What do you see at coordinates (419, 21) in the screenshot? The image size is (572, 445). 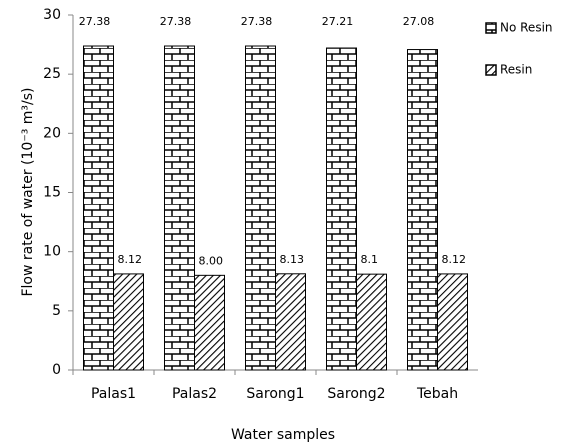 I see `value-label: 27.08` at bounding box center [419, 21].